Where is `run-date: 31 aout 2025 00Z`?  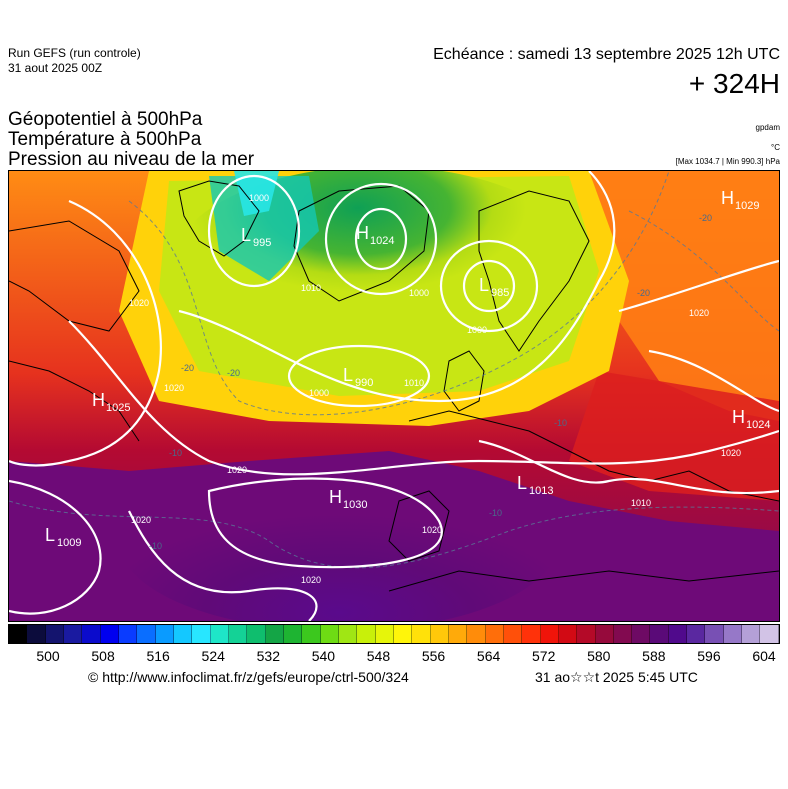 run-date: 31 aout 2025 00Z is located at coordinates (55, 68).